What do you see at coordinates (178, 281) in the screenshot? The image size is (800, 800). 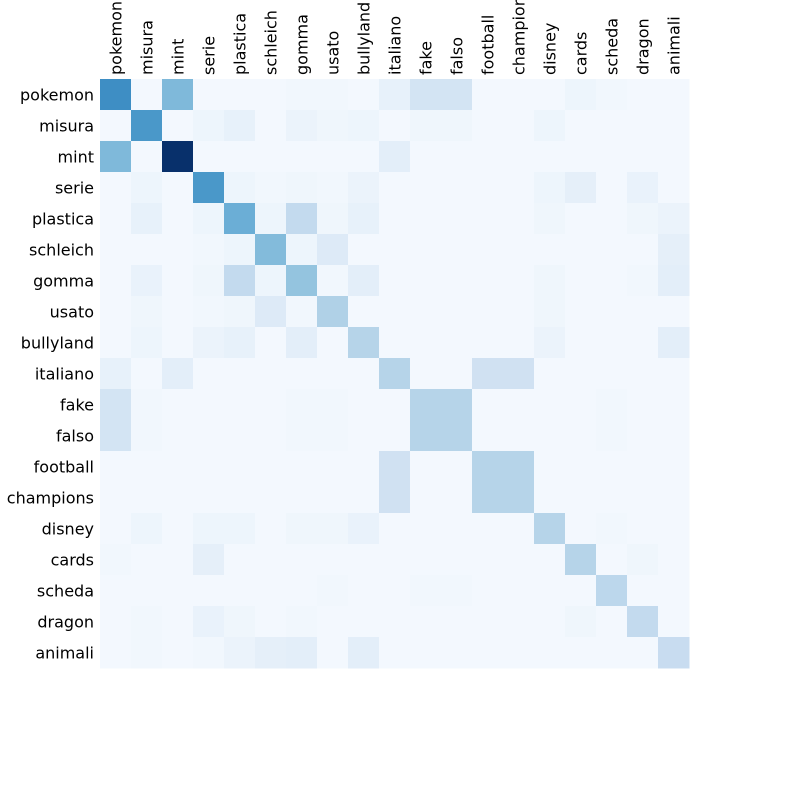 I see `heatmap-cell-gomma-mint` at bounding box center [178, 281].